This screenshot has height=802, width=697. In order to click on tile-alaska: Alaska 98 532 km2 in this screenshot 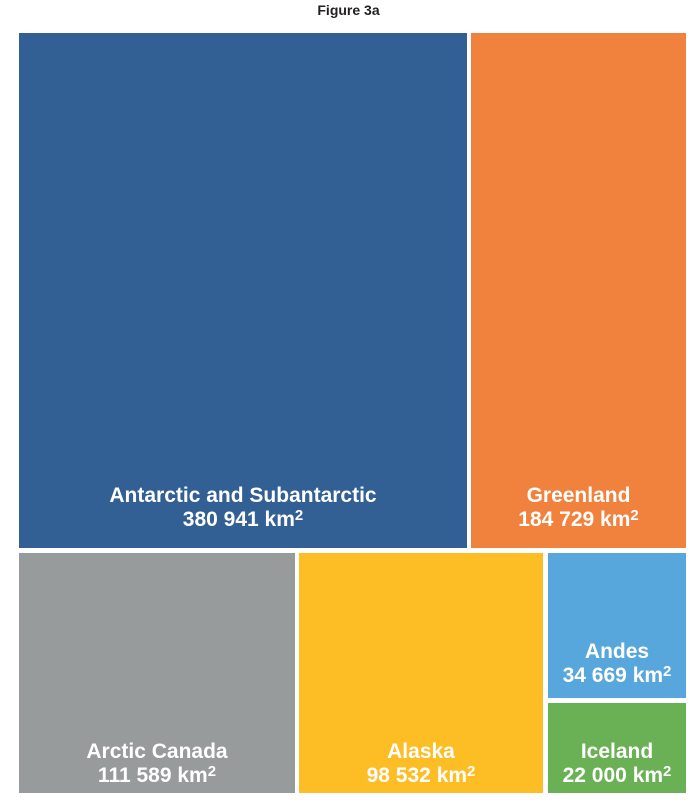, I will do `click(421, 673)`.